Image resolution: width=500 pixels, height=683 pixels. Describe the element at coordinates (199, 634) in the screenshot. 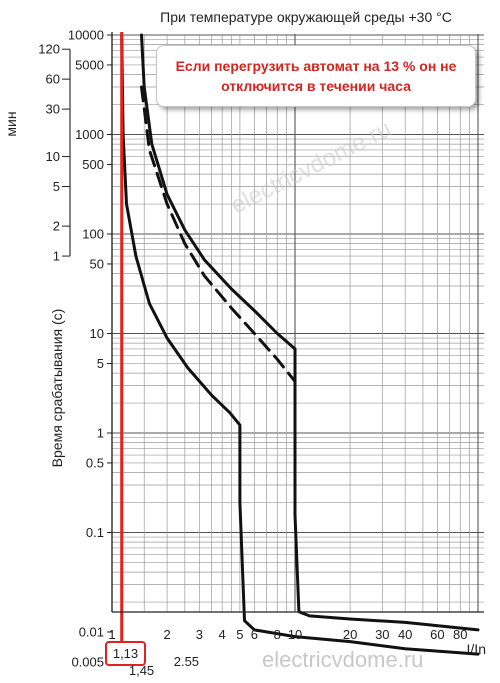

I see `x-tick-label: 3` at that location.